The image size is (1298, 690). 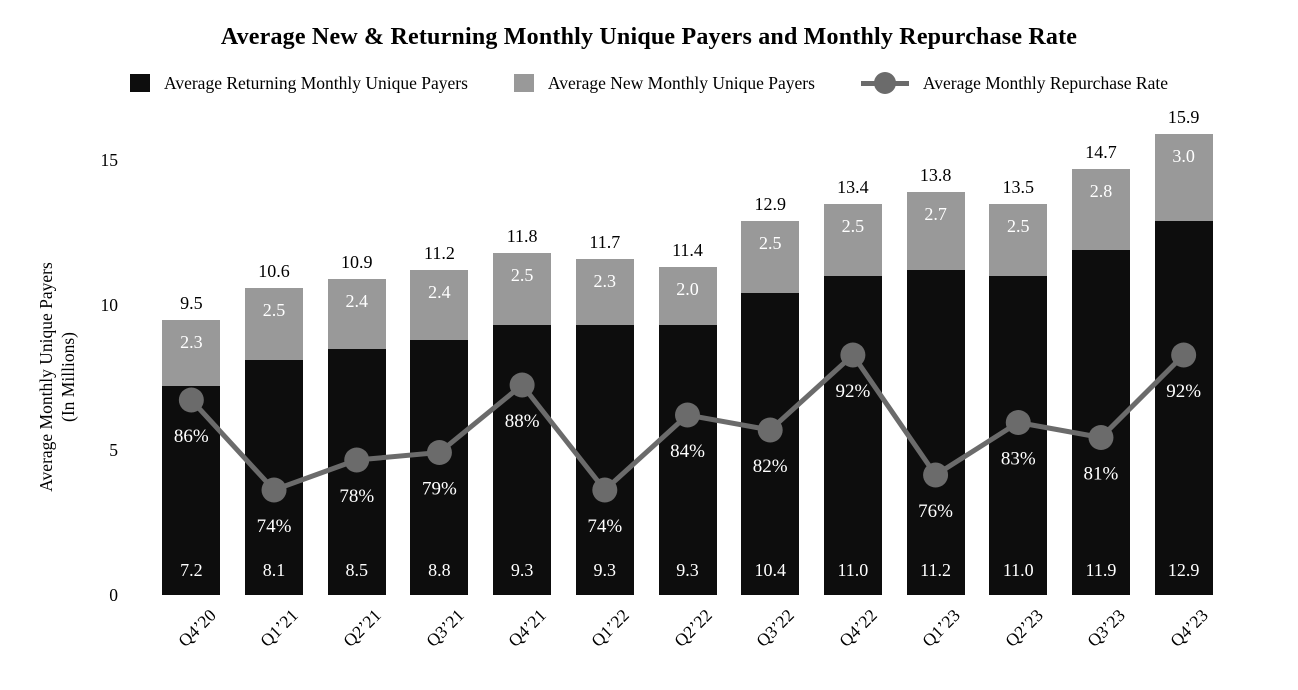 What do you see at coordinates (935, 570) in the screenshot?
I see `returning-value-label: 11.2` at bounding box center [935, 570].